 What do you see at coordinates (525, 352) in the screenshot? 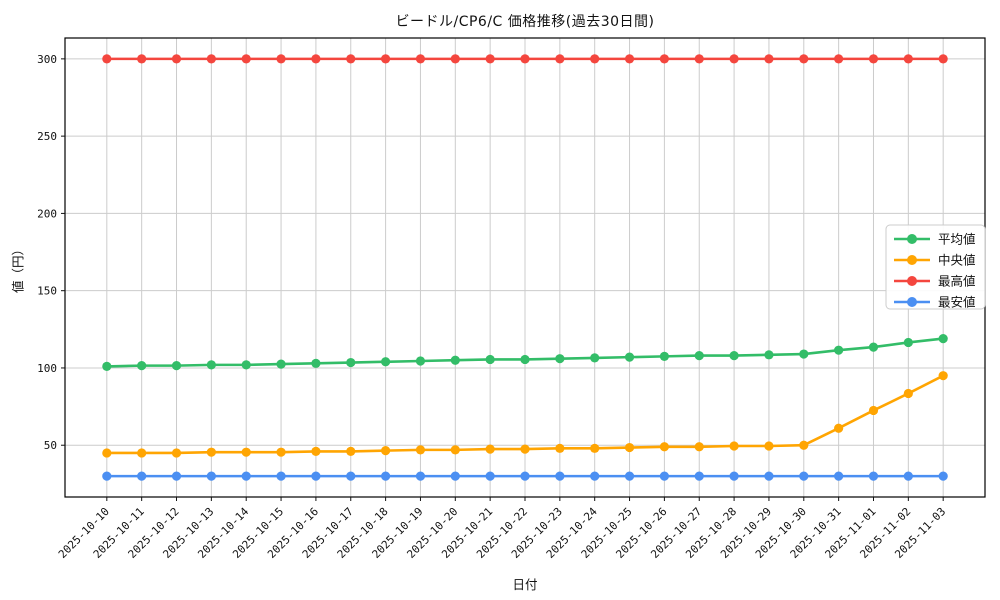
I see `series-average-points` at bounding box center [525, 352].